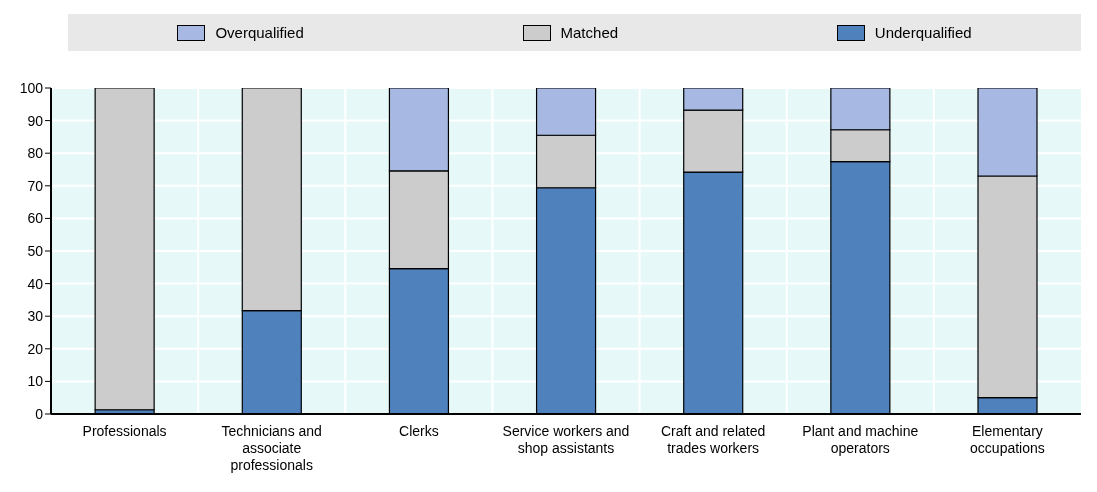  I want to click on y-tick-label: 10, so click(35, 381).